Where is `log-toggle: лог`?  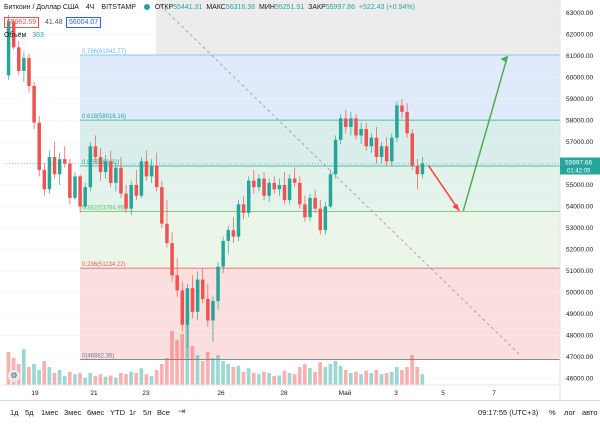 log-toggle: лог is located at coordinates (570, 412).